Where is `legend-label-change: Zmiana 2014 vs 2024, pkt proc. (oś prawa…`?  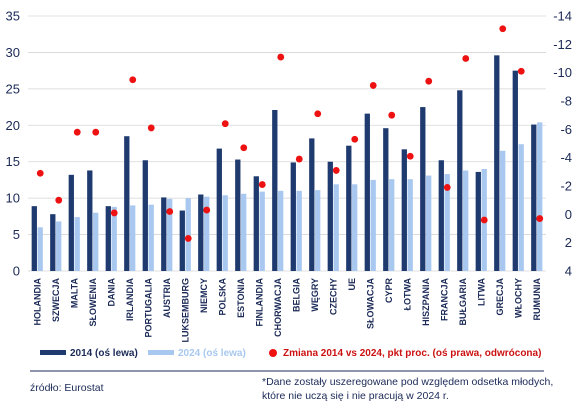
legend-label-change: Zmiana 2014 vs 2024, pkt proc. (oś prawa… is located at coordinates (412, 353).